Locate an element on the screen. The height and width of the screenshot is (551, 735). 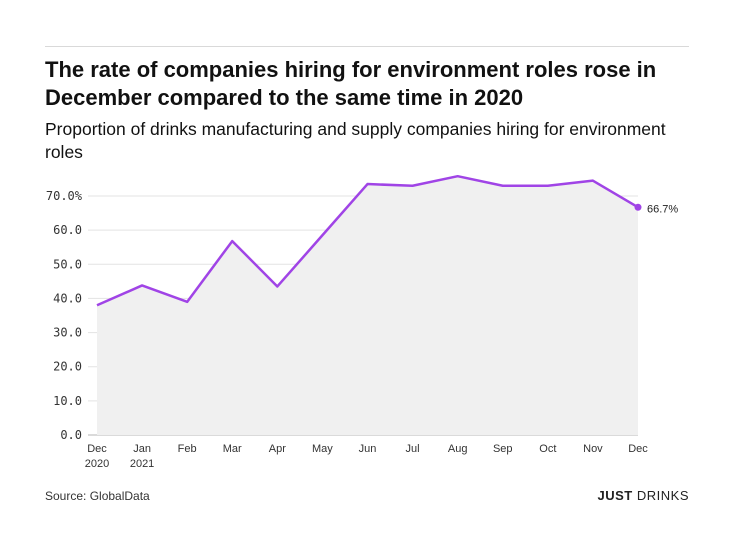
y-tick-label: 0.0 is located at coordinates (71, 435).